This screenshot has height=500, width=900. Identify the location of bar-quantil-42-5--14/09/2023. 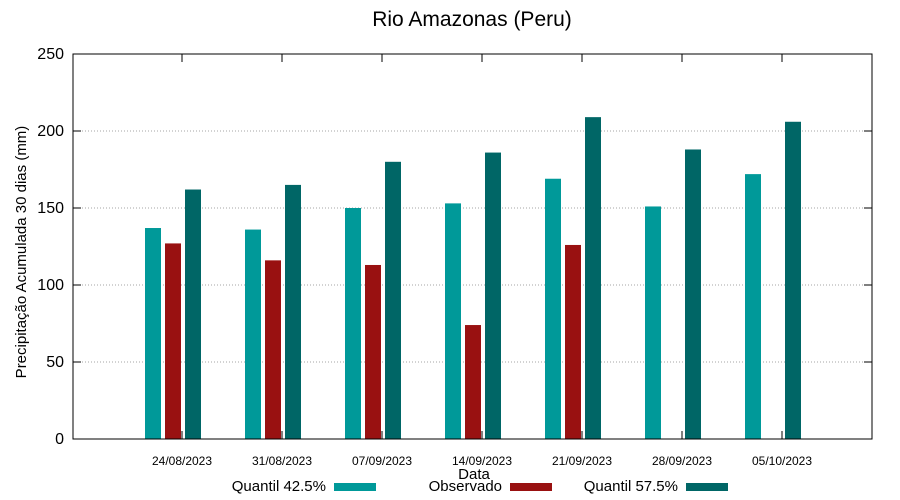
(453, 321).